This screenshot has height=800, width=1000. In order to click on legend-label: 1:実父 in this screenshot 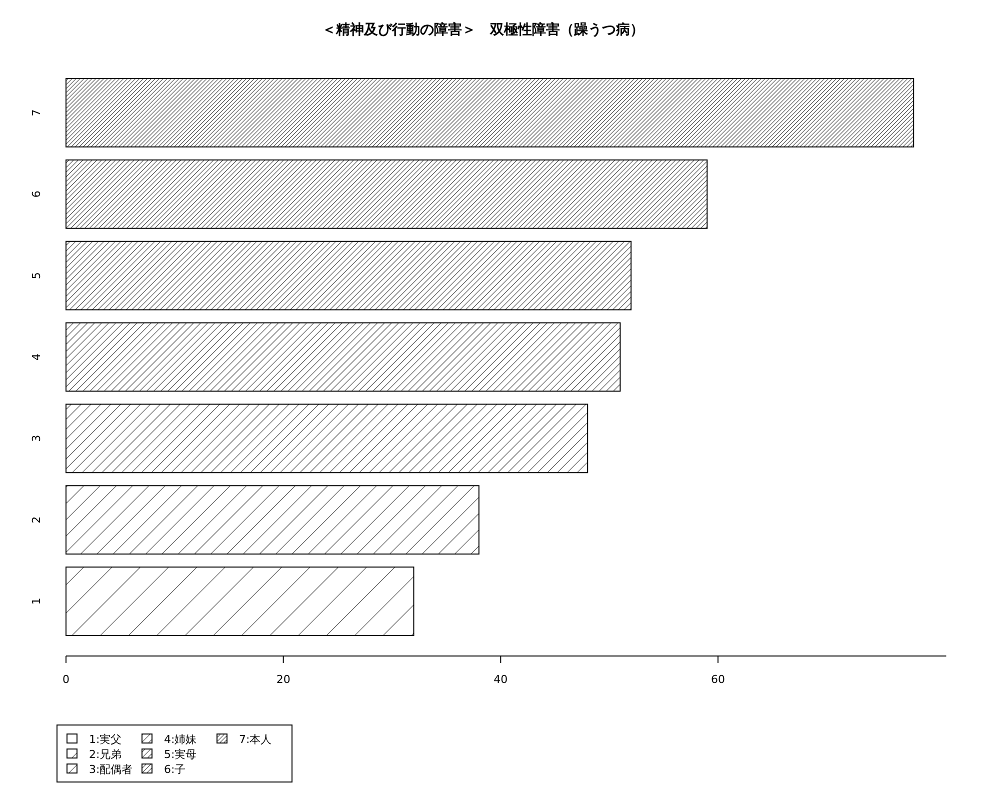, I will do `click(105, 739)`.